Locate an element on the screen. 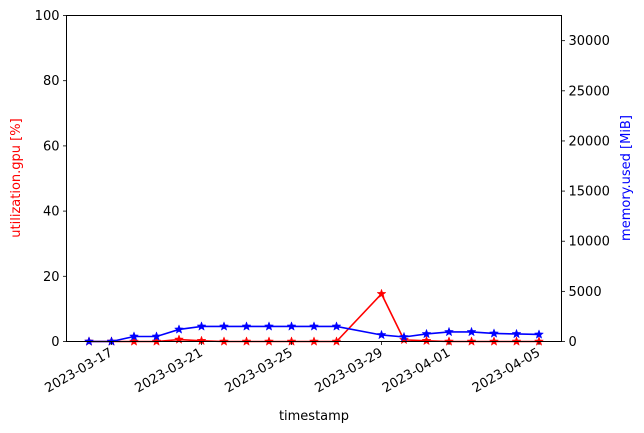  y-right-tick-label: 0 is located at coordinates (573, 342).